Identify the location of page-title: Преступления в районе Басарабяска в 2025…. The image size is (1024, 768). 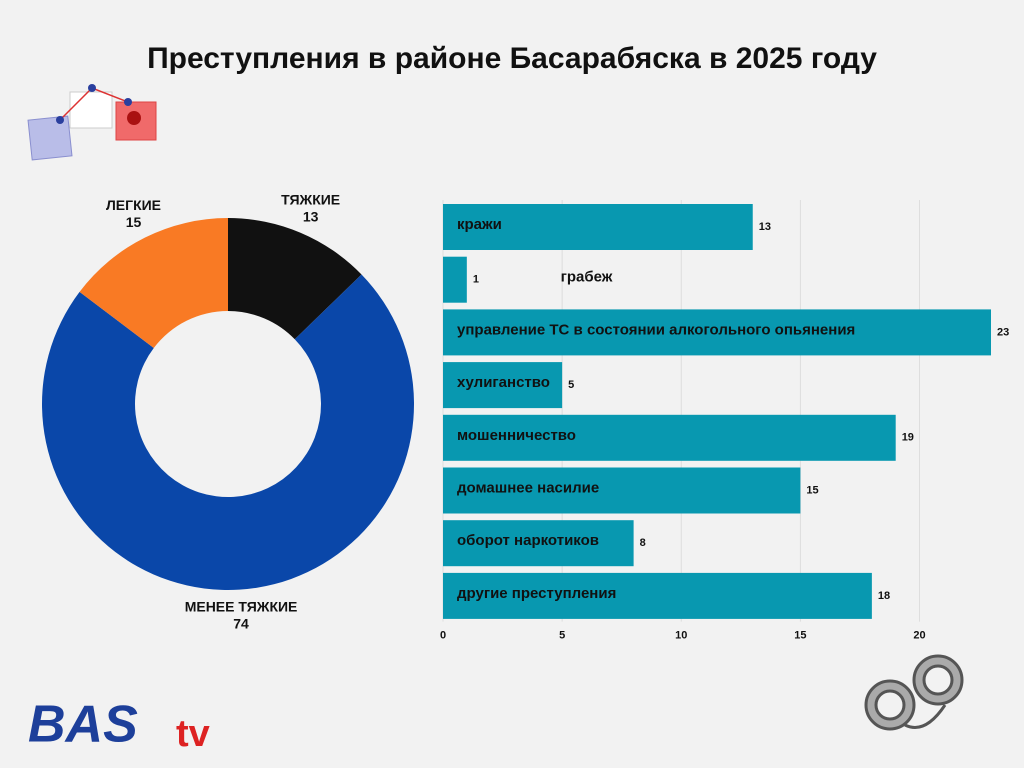
(512, 58).